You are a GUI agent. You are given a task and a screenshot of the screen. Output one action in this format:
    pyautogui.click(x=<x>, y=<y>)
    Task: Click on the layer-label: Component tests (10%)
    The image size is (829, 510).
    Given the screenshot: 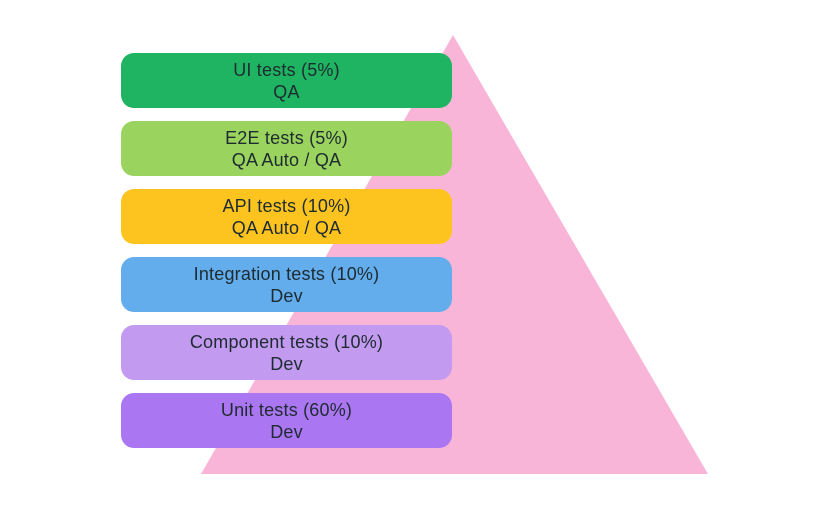 What is the action you would take?
    pyautogui.click(x=286, y=341)
    